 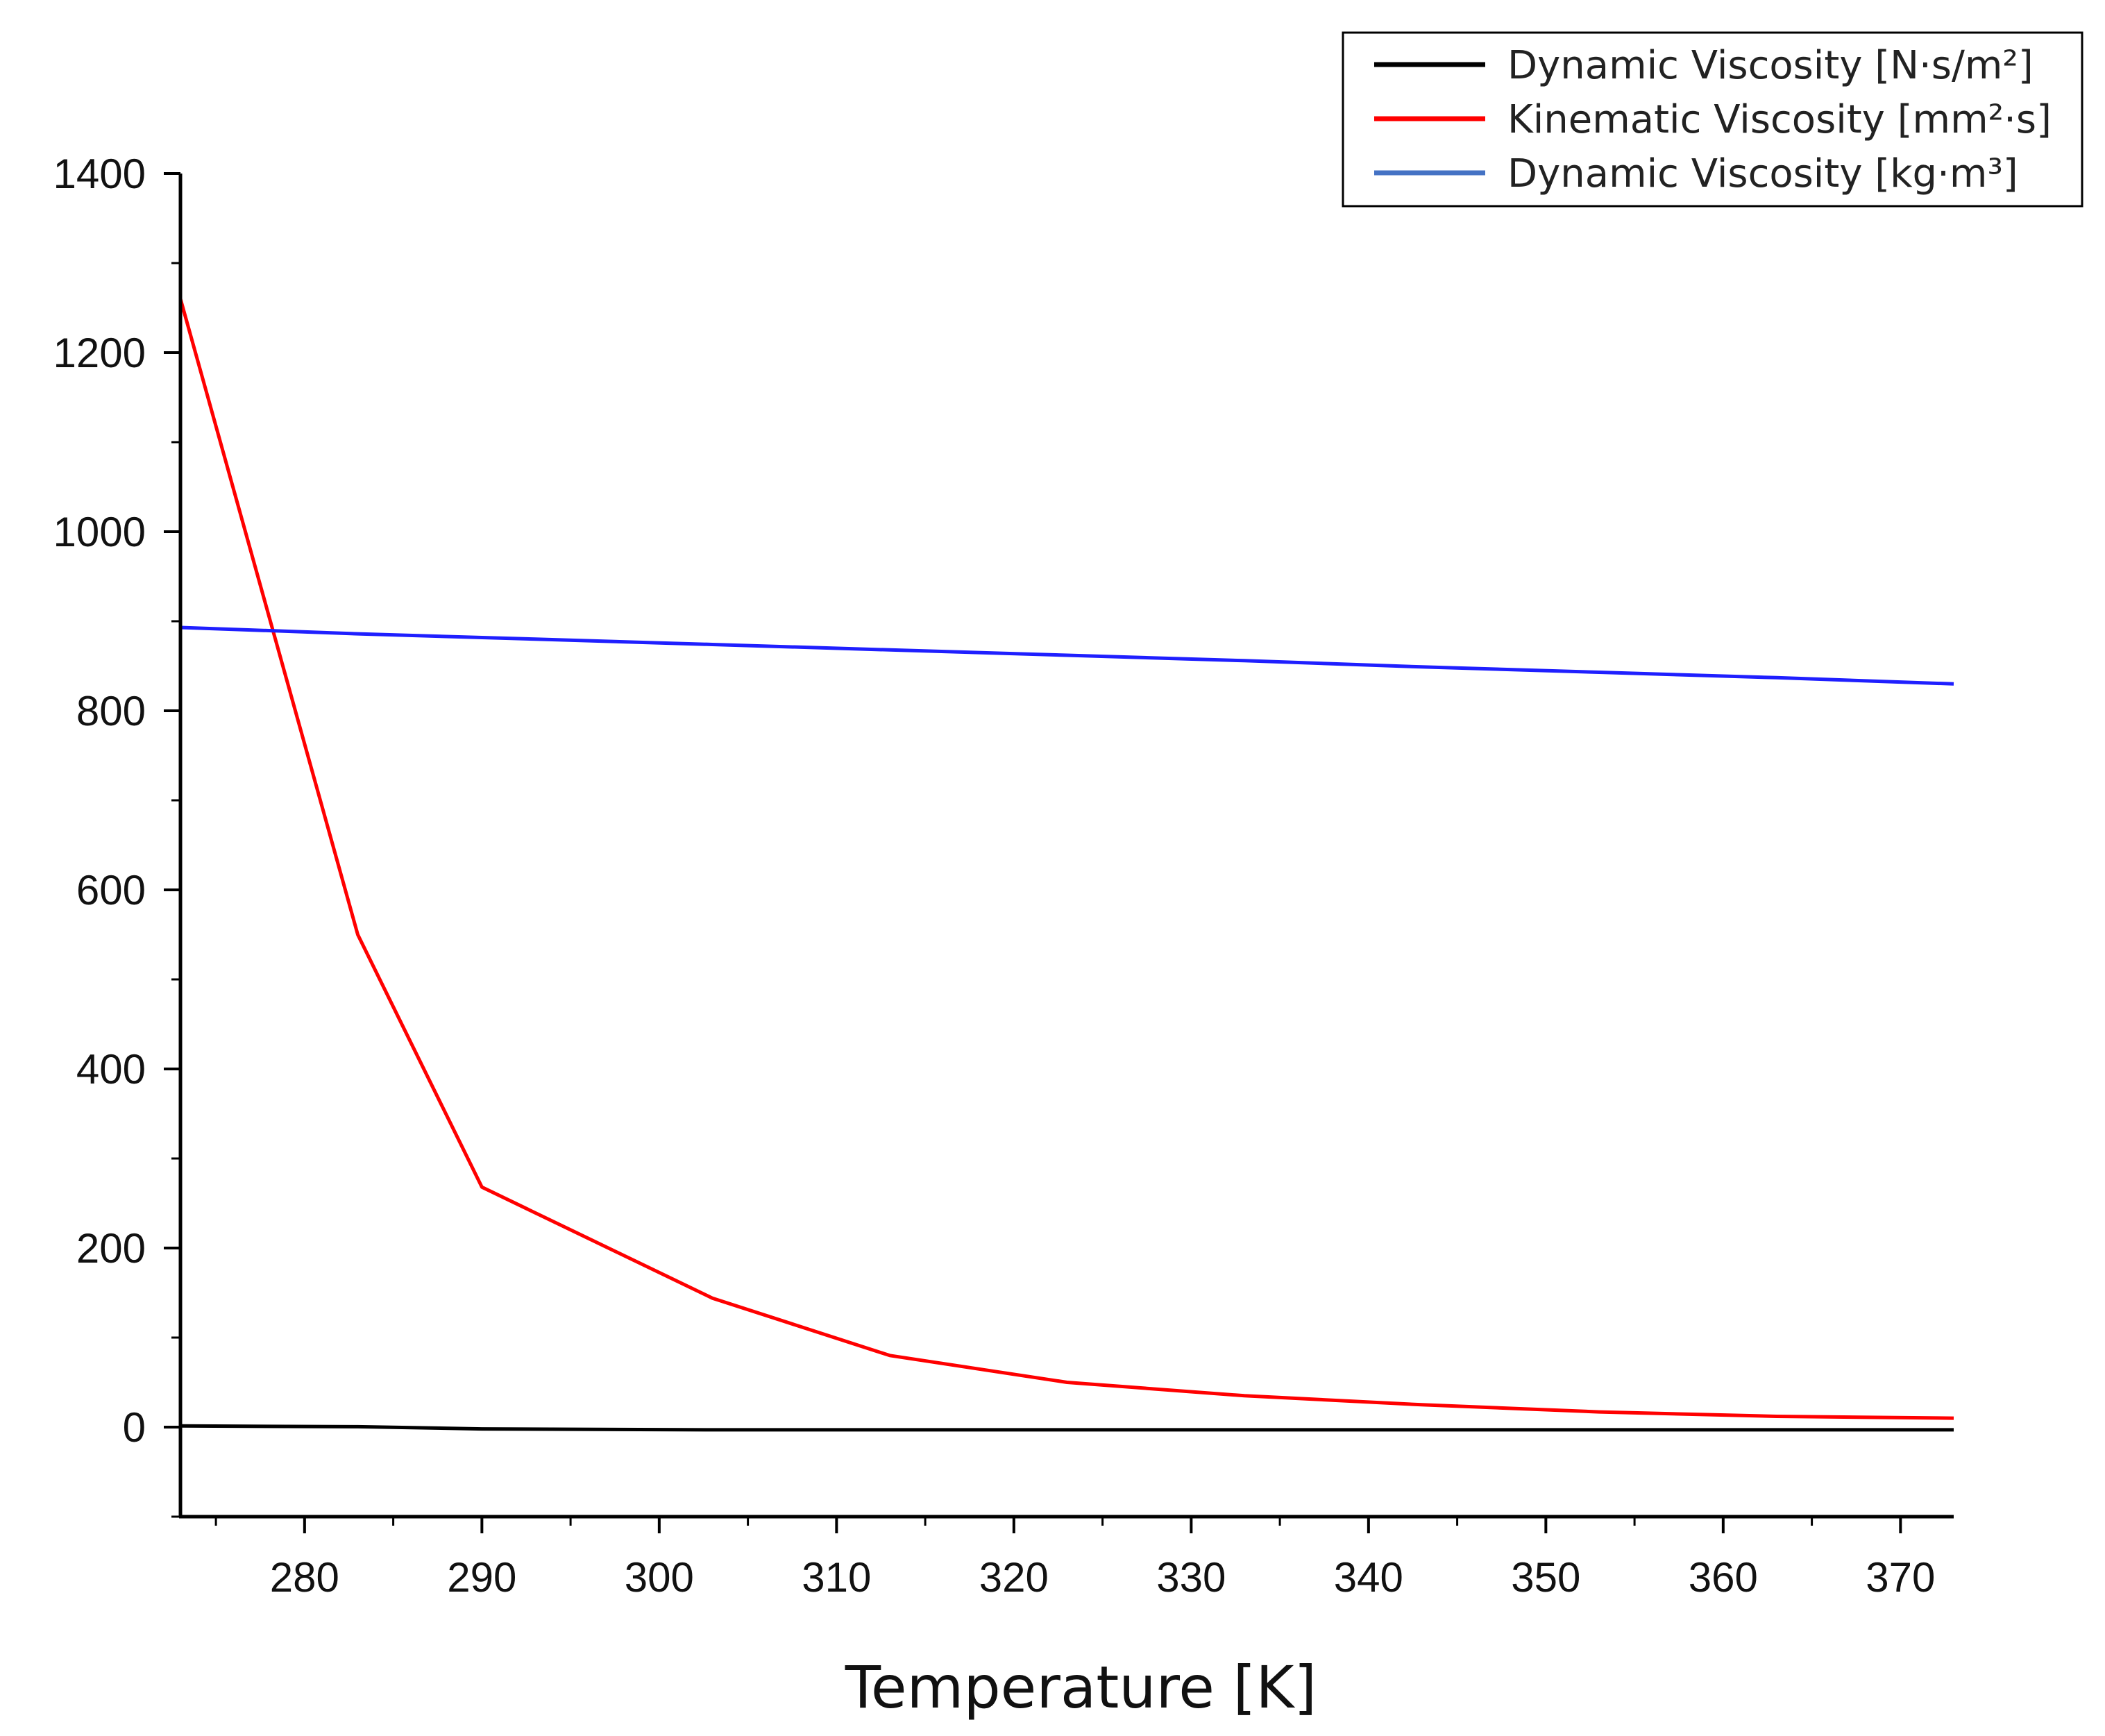 What do you see at coordinates (836, 1577) in the screenshot?
I see `x-tick-label: 310` at bounding box center [836, 1577].